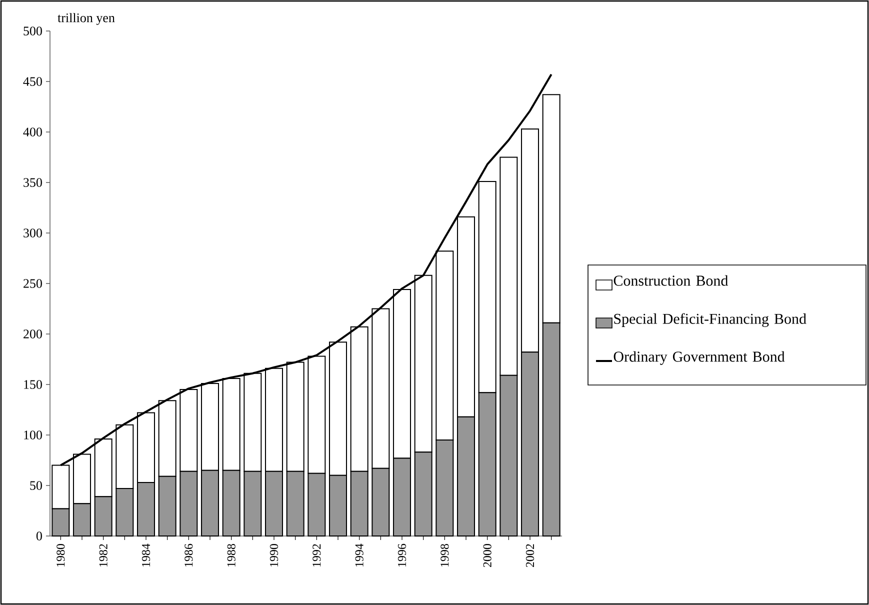  I want to click on x-tick-label: 1986, so click(188, 555).